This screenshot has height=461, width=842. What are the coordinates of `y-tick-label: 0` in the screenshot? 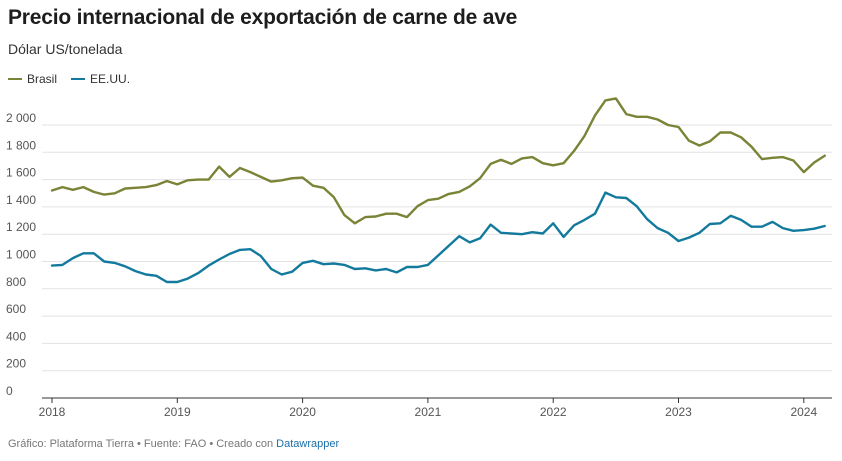 It's located at (9, 391).